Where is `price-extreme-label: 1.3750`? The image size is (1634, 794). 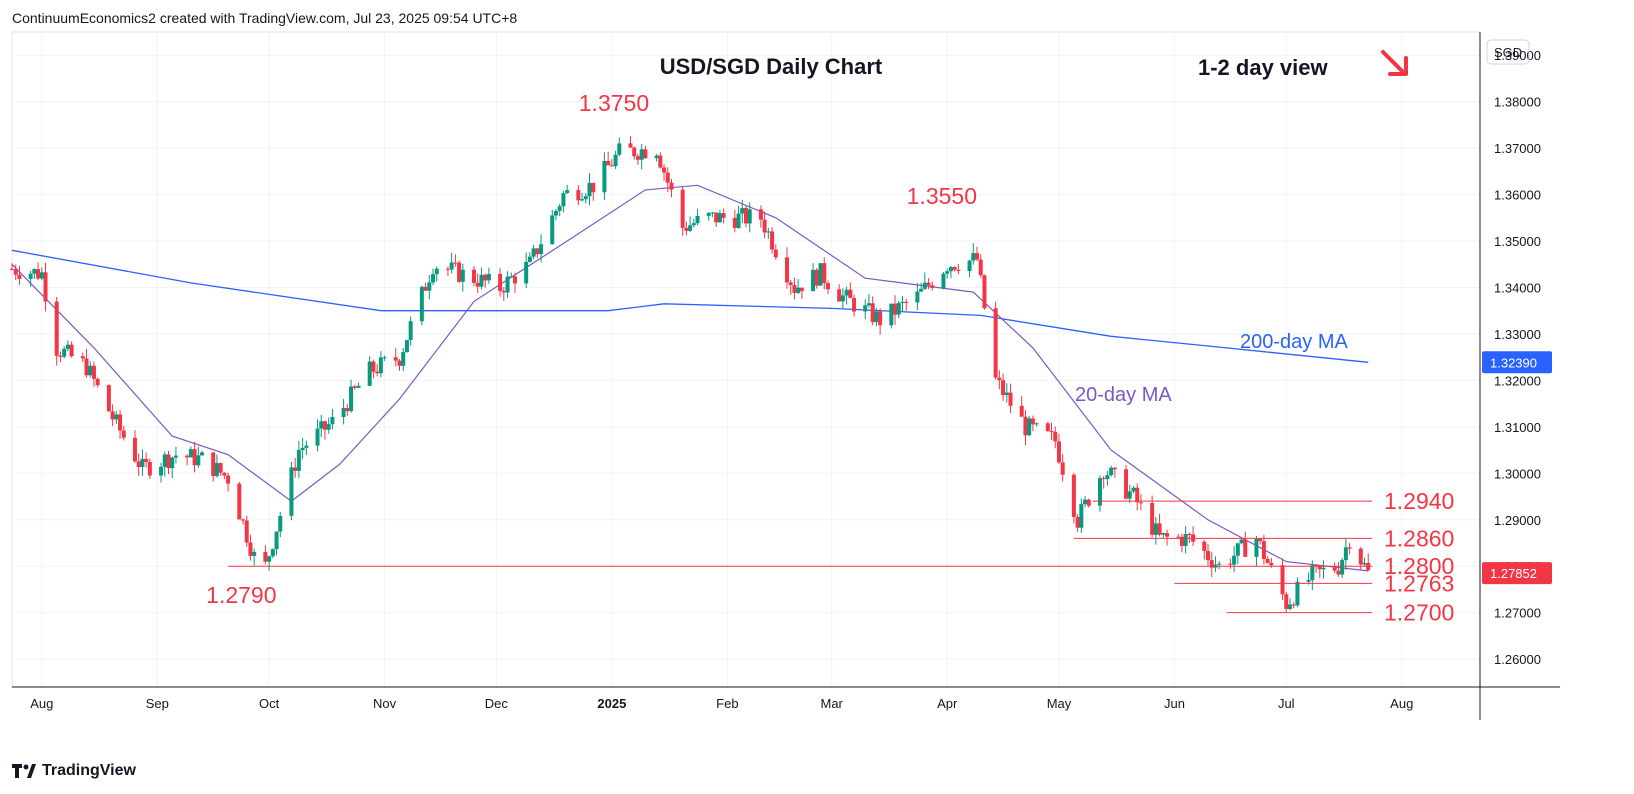
price-extreme-label: 1.3750 is located at coordinates (614, 103).